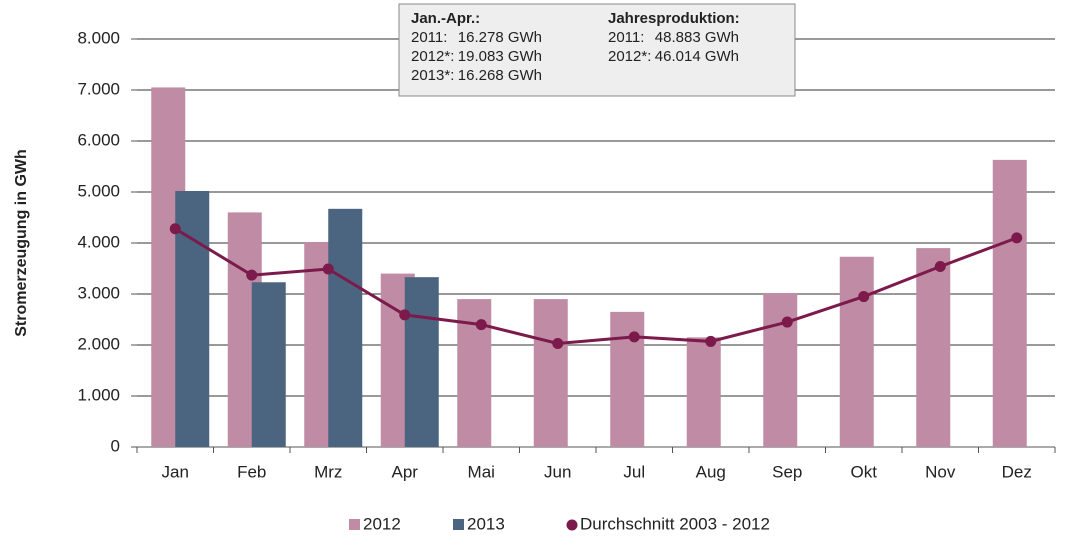  What do you see at coordinates (486, 523) in the screenshot?
I see `legend-label: 2013` at bounding box center [486, 523].